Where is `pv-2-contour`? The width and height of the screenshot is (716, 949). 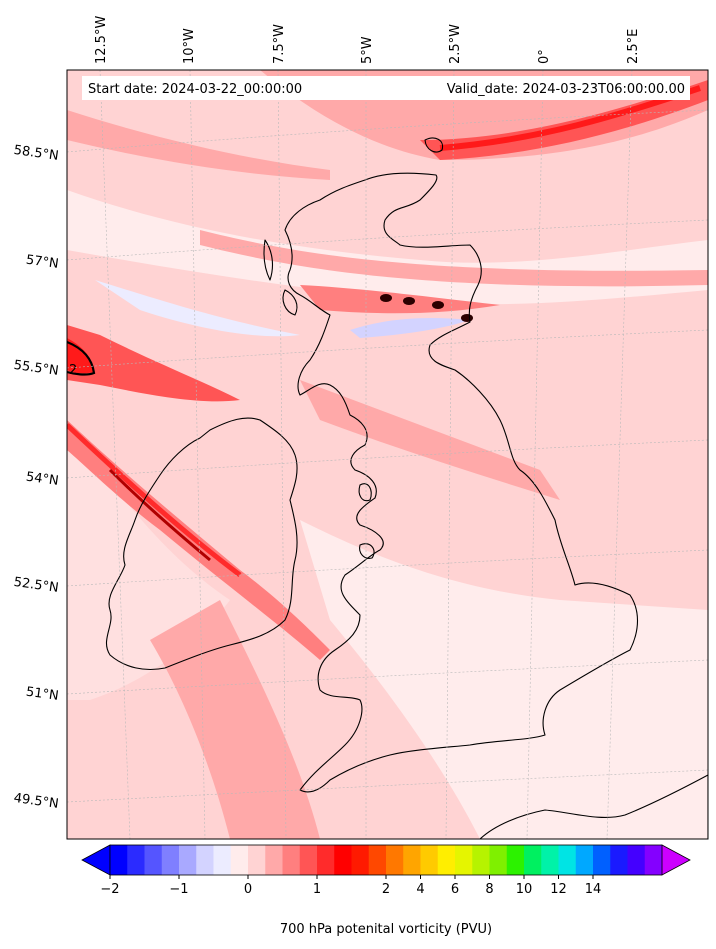 pv-2-contour is located at coordinates (81, 358).